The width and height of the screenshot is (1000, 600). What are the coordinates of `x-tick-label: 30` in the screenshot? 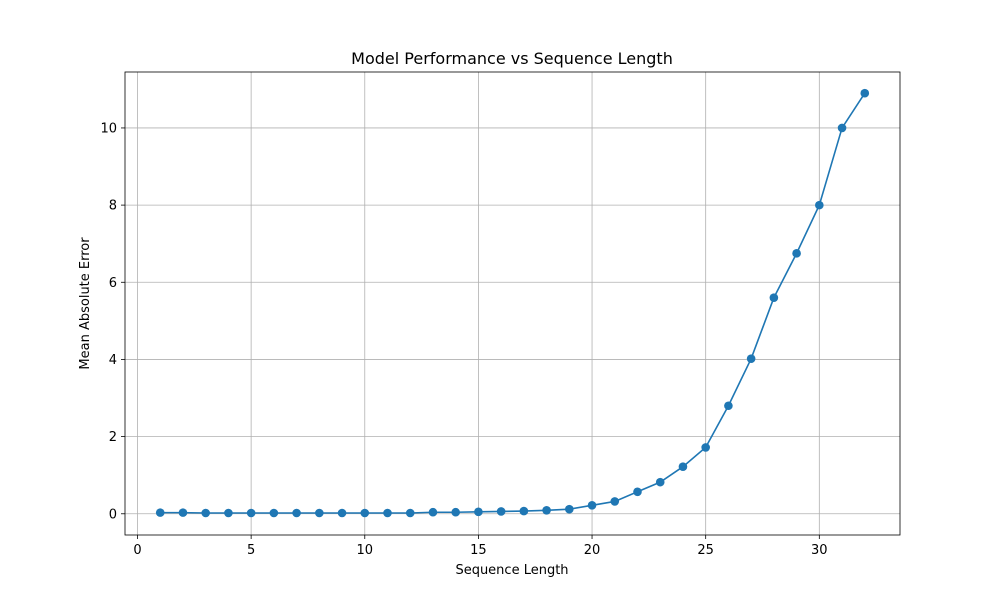 It's located at (819, 550).